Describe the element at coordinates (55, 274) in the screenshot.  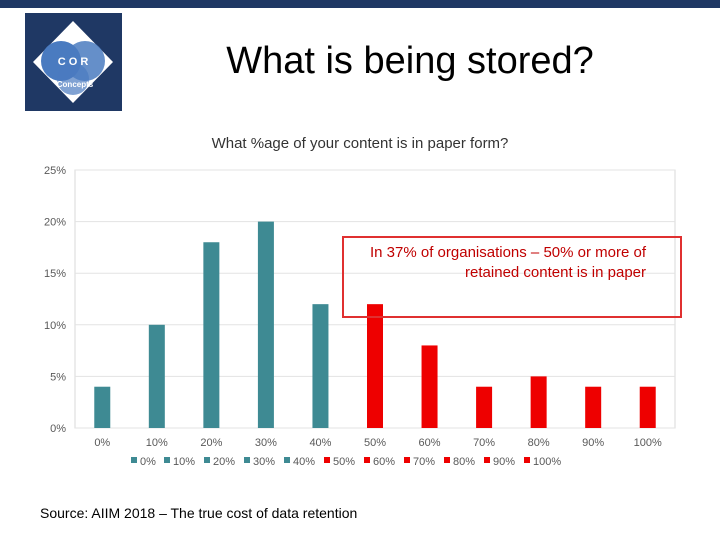
I see `y-tick-label: 15%` at that location.